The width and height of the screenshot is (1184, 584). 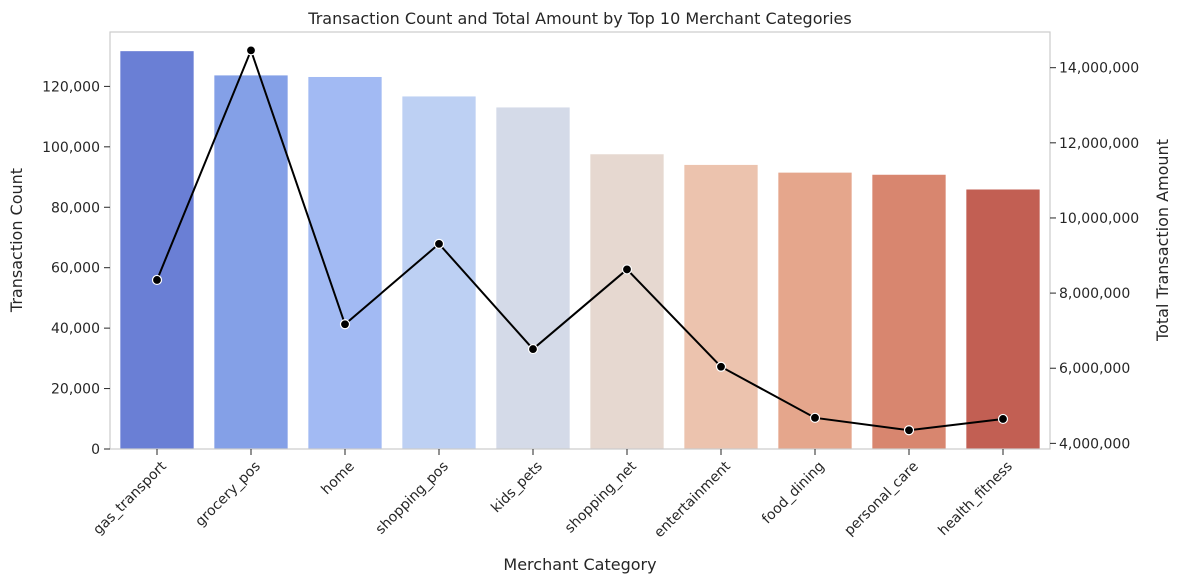 What do you see at coordinates (721, 306) in the screenshot?
I see `bar-entertainment` at bounding box center [721, 306].